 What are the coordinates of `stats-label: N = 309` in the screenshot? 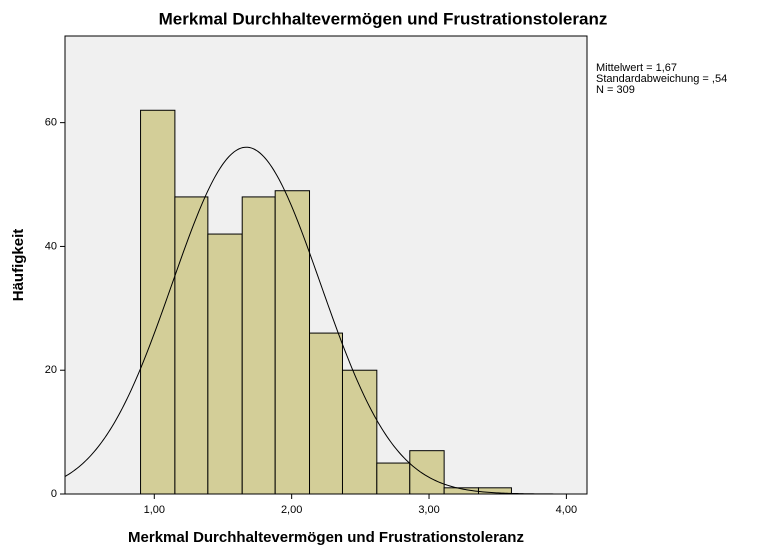 It's located at (615, 90).